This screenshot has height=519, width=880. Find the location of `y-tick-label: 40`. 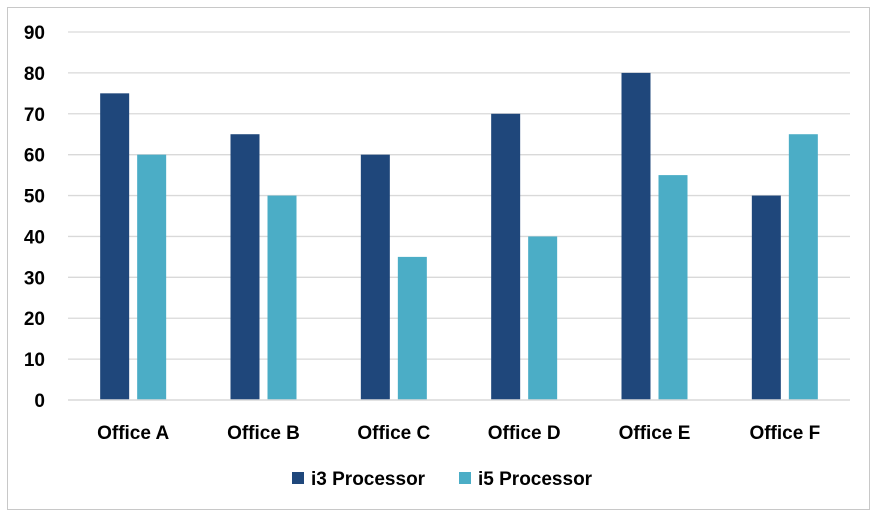

y-tick-label: 40 is located at coordinates (34, 237).